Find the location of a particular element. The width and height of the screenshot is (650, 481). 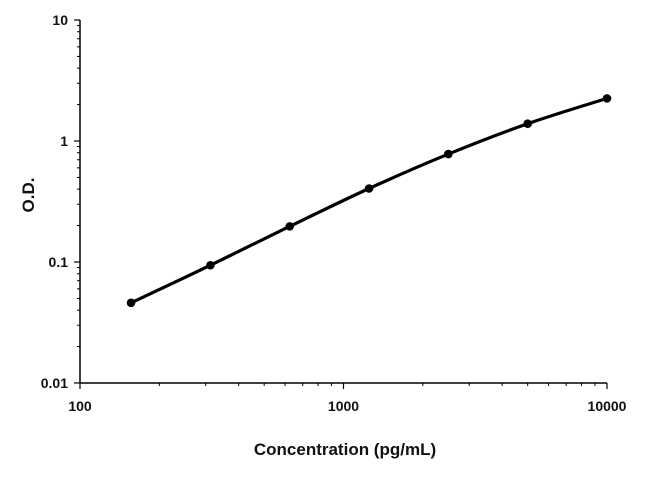

x-tick-label: 1000 is located at coordinates (343, 406).